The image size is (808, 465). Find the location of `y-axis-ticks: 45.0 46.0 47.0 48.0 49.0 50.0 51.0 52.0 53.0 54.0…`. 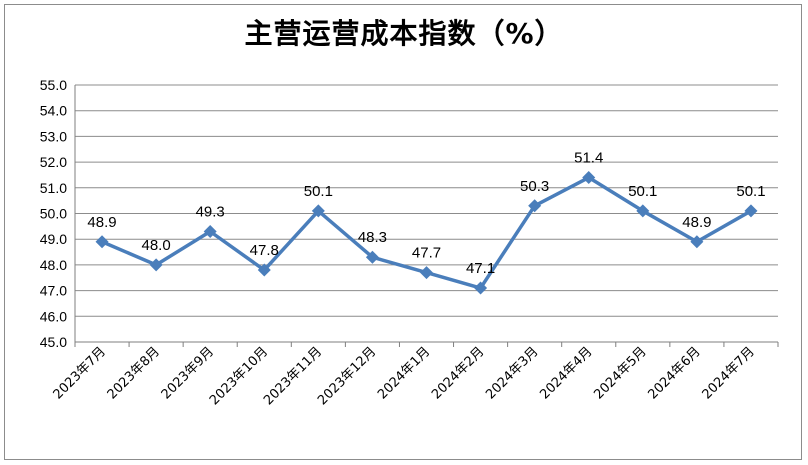

y-axis-ticks: 45.0 46.0 47.0 48.0 49.0 50.0 51.0 52.0 53.0 54.0… is located at coordinates (53, 213).